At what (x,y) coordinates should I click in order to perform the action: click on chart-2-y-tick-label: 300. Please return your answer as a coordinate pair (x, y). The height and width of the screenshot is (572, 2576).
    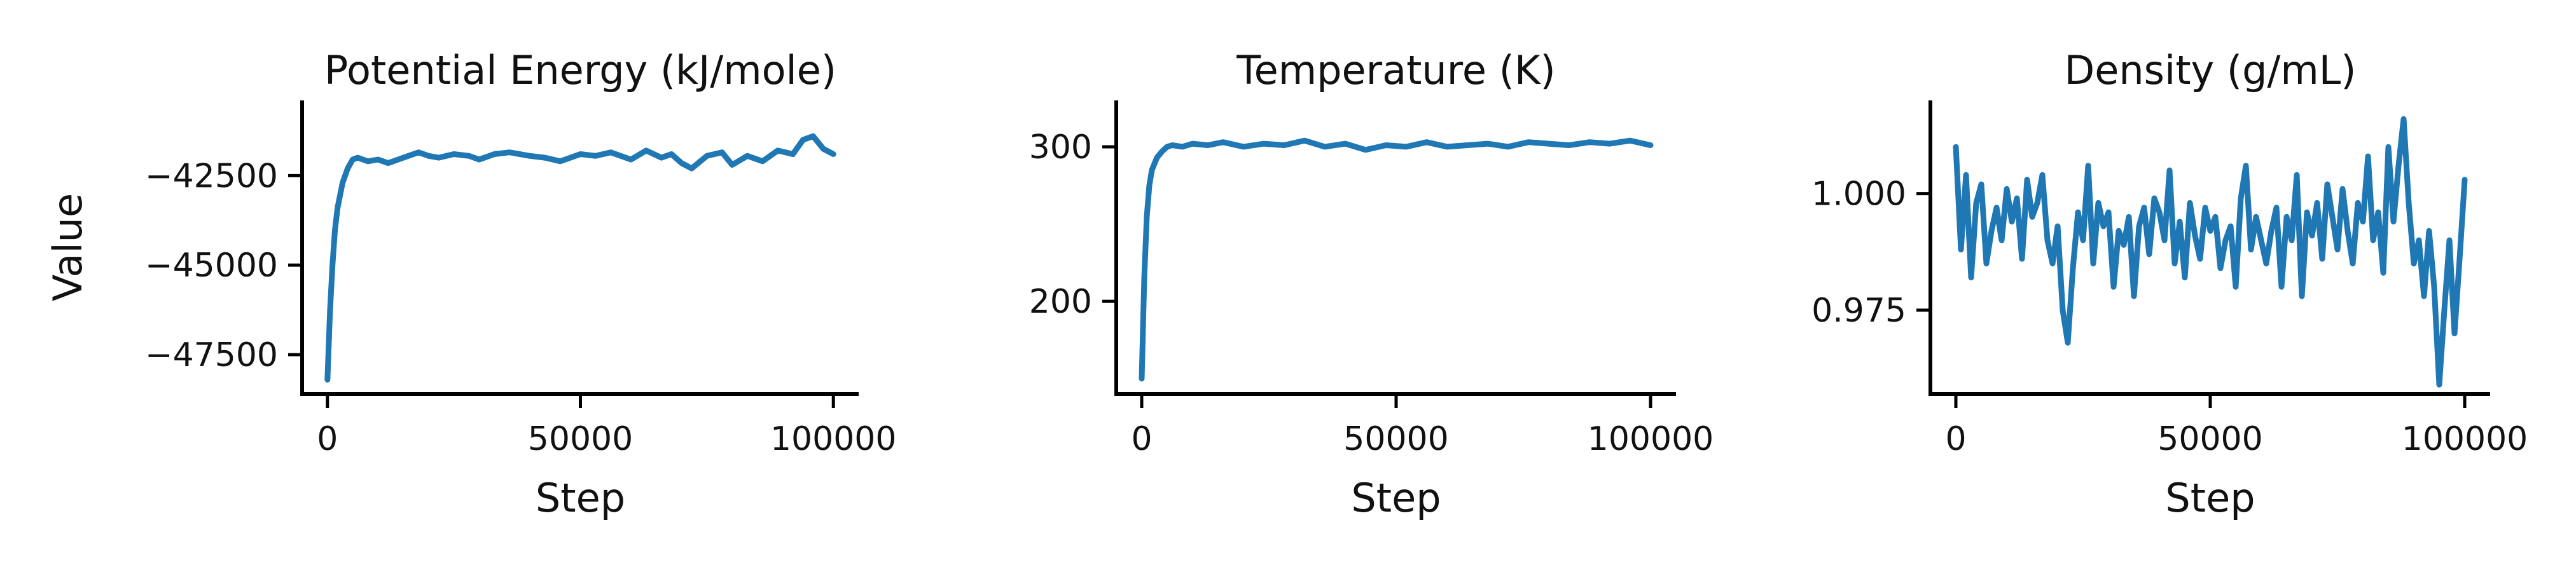
    Looking at the image, I should click on (1060, 147).